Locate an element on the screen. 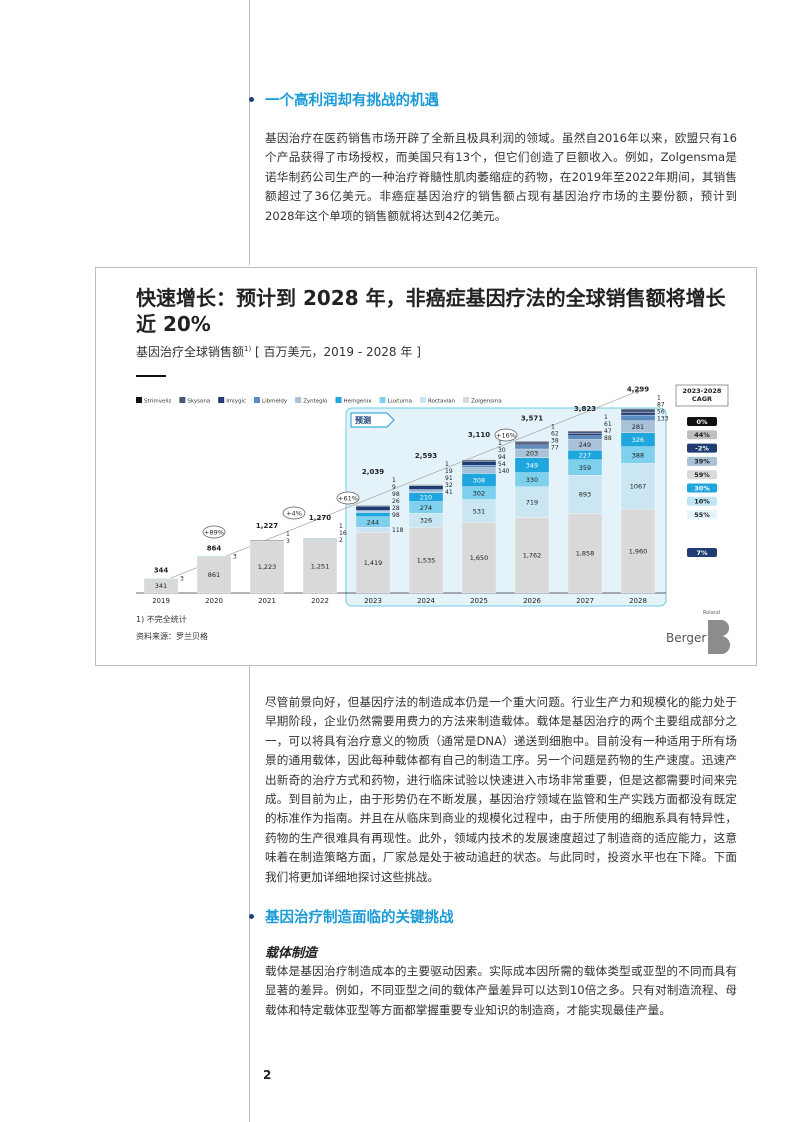 The width and height of the screenshot is (793, 1122). segment-label: 9 is located at coordinates (394, 487).